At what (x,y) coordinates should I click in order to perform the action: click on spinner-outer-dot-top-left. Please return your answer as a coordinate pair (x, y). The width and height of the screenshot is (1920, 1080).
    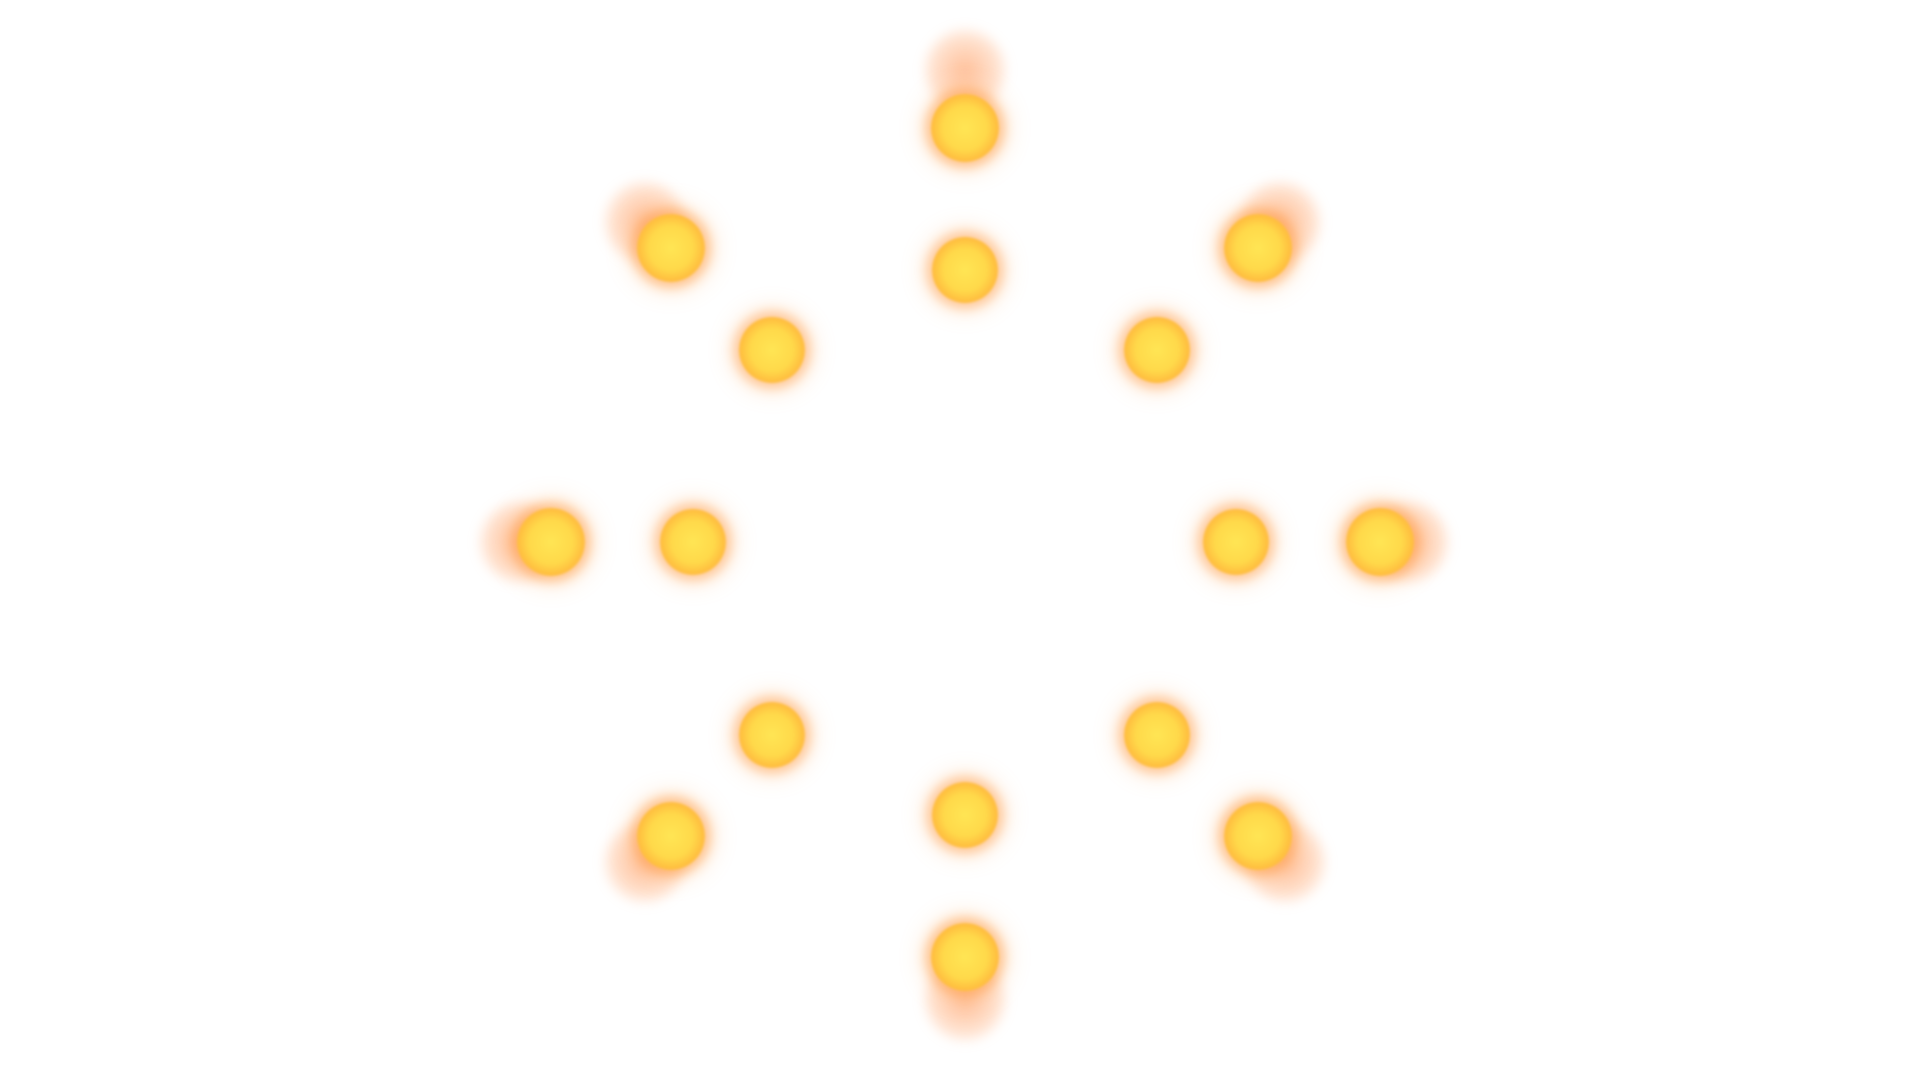
    Looking at the image, I should click on (671, 248).